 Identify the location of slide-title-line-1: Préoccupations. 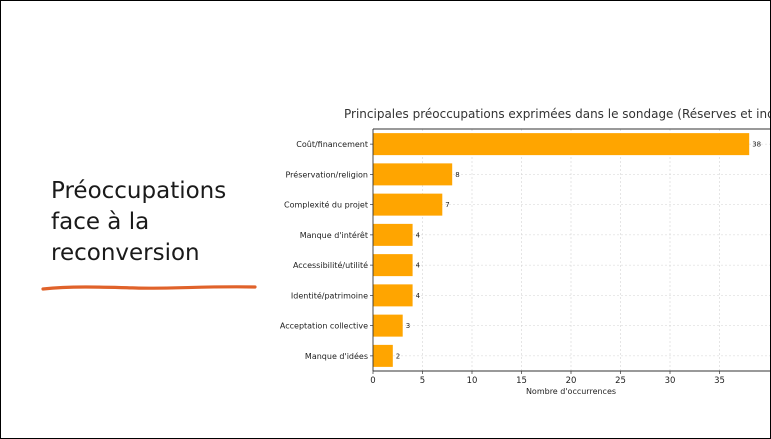
(139, 191).